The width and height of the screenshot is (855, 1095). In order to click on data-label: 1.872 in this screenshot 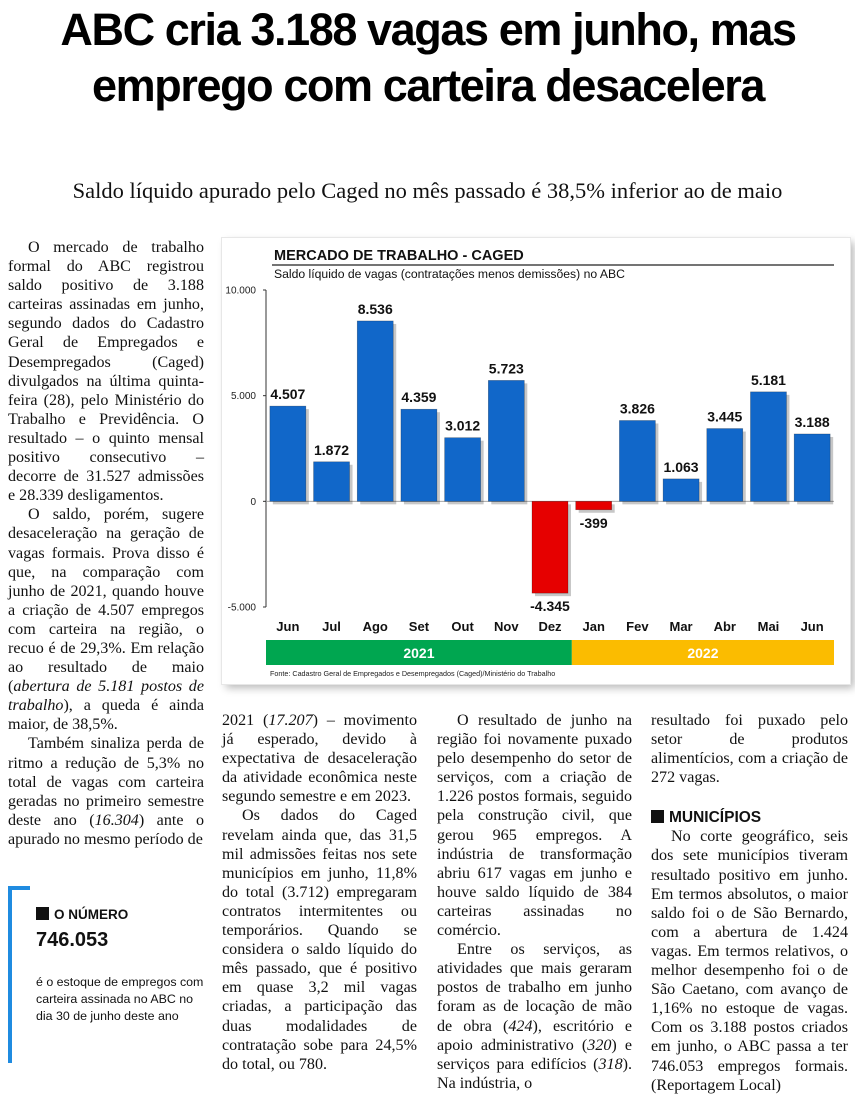, I will do `click(331, 450)`.